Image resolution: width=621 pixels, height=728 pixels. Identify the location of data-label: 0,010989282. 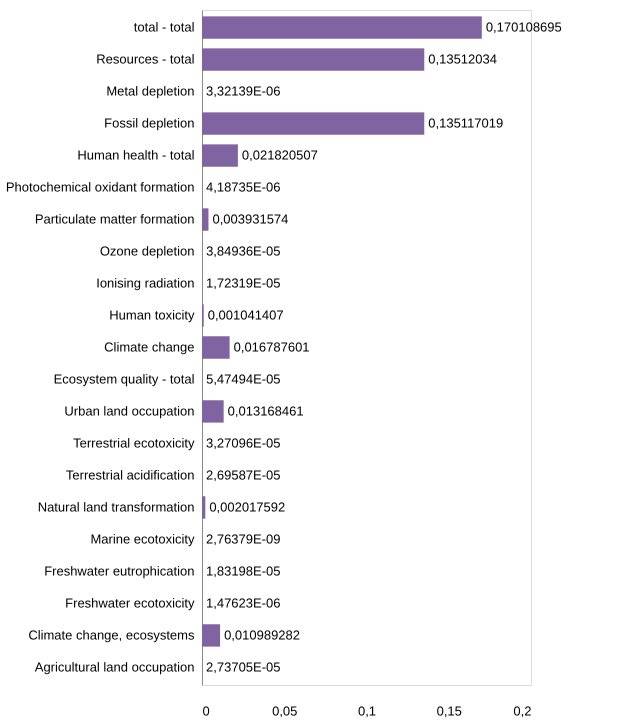
(262, 634).